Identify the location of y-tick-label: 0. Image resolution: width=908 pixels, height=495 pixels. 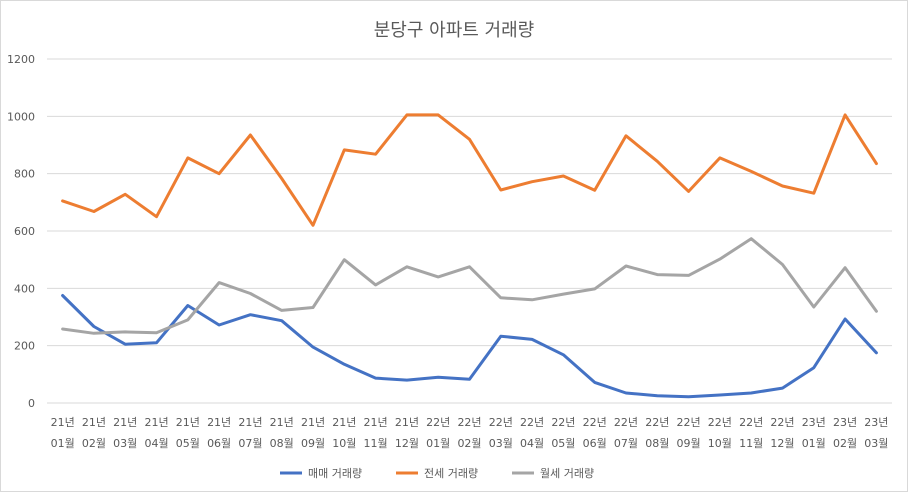
(31, 403).